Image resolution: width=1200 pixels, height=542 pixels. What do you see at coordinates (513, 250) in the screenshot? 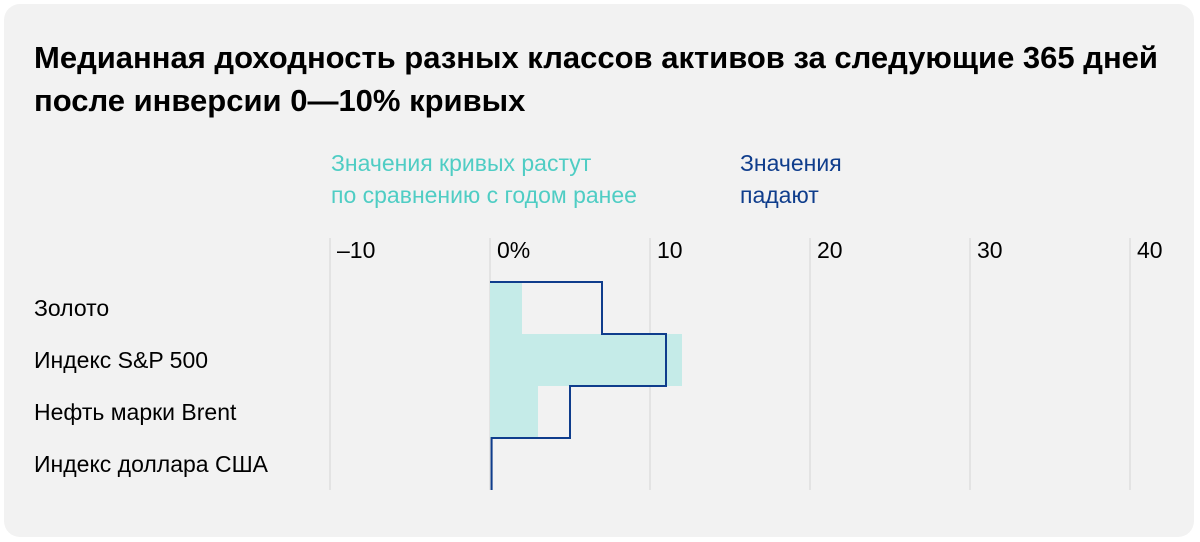
I see `x-tick-label: 0%` at bounding box center [513, 250].